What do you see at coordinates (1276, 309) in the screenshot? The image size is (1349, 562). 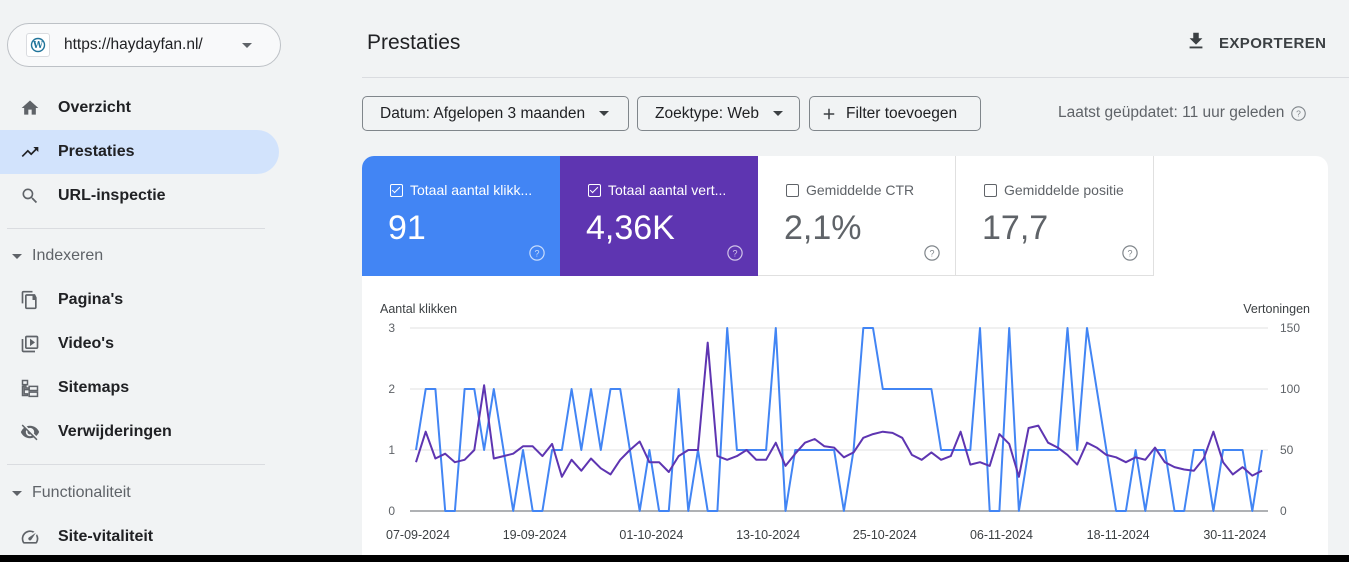 I see `right-axis-title: Vertoningen` at bounding box center [1276, 309].